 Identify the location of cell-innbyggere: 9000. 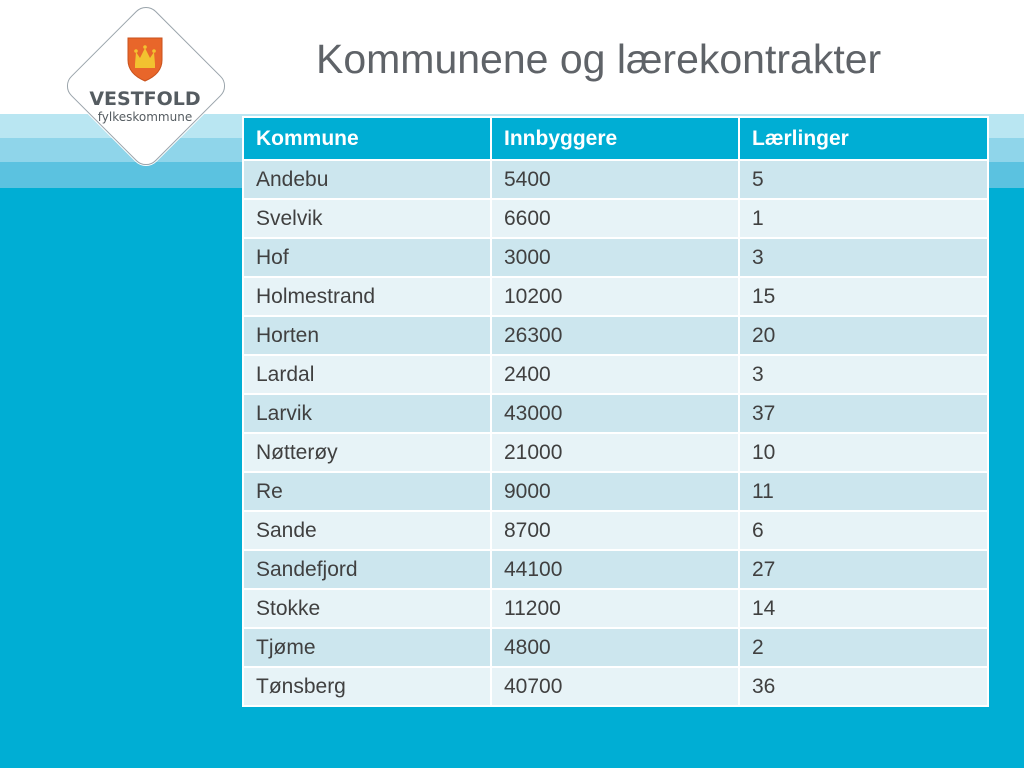
(615, 491).